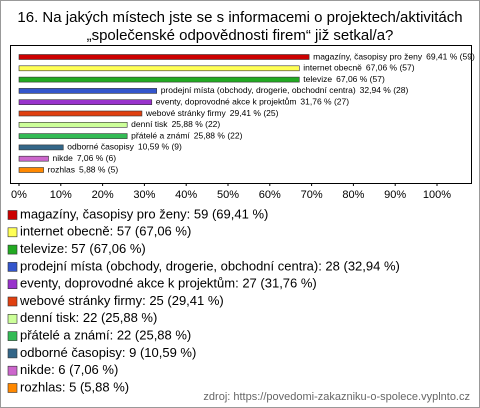 This screenshot has width=480, height=408. I want to click on bar-category: nikde, so click(63, 158).